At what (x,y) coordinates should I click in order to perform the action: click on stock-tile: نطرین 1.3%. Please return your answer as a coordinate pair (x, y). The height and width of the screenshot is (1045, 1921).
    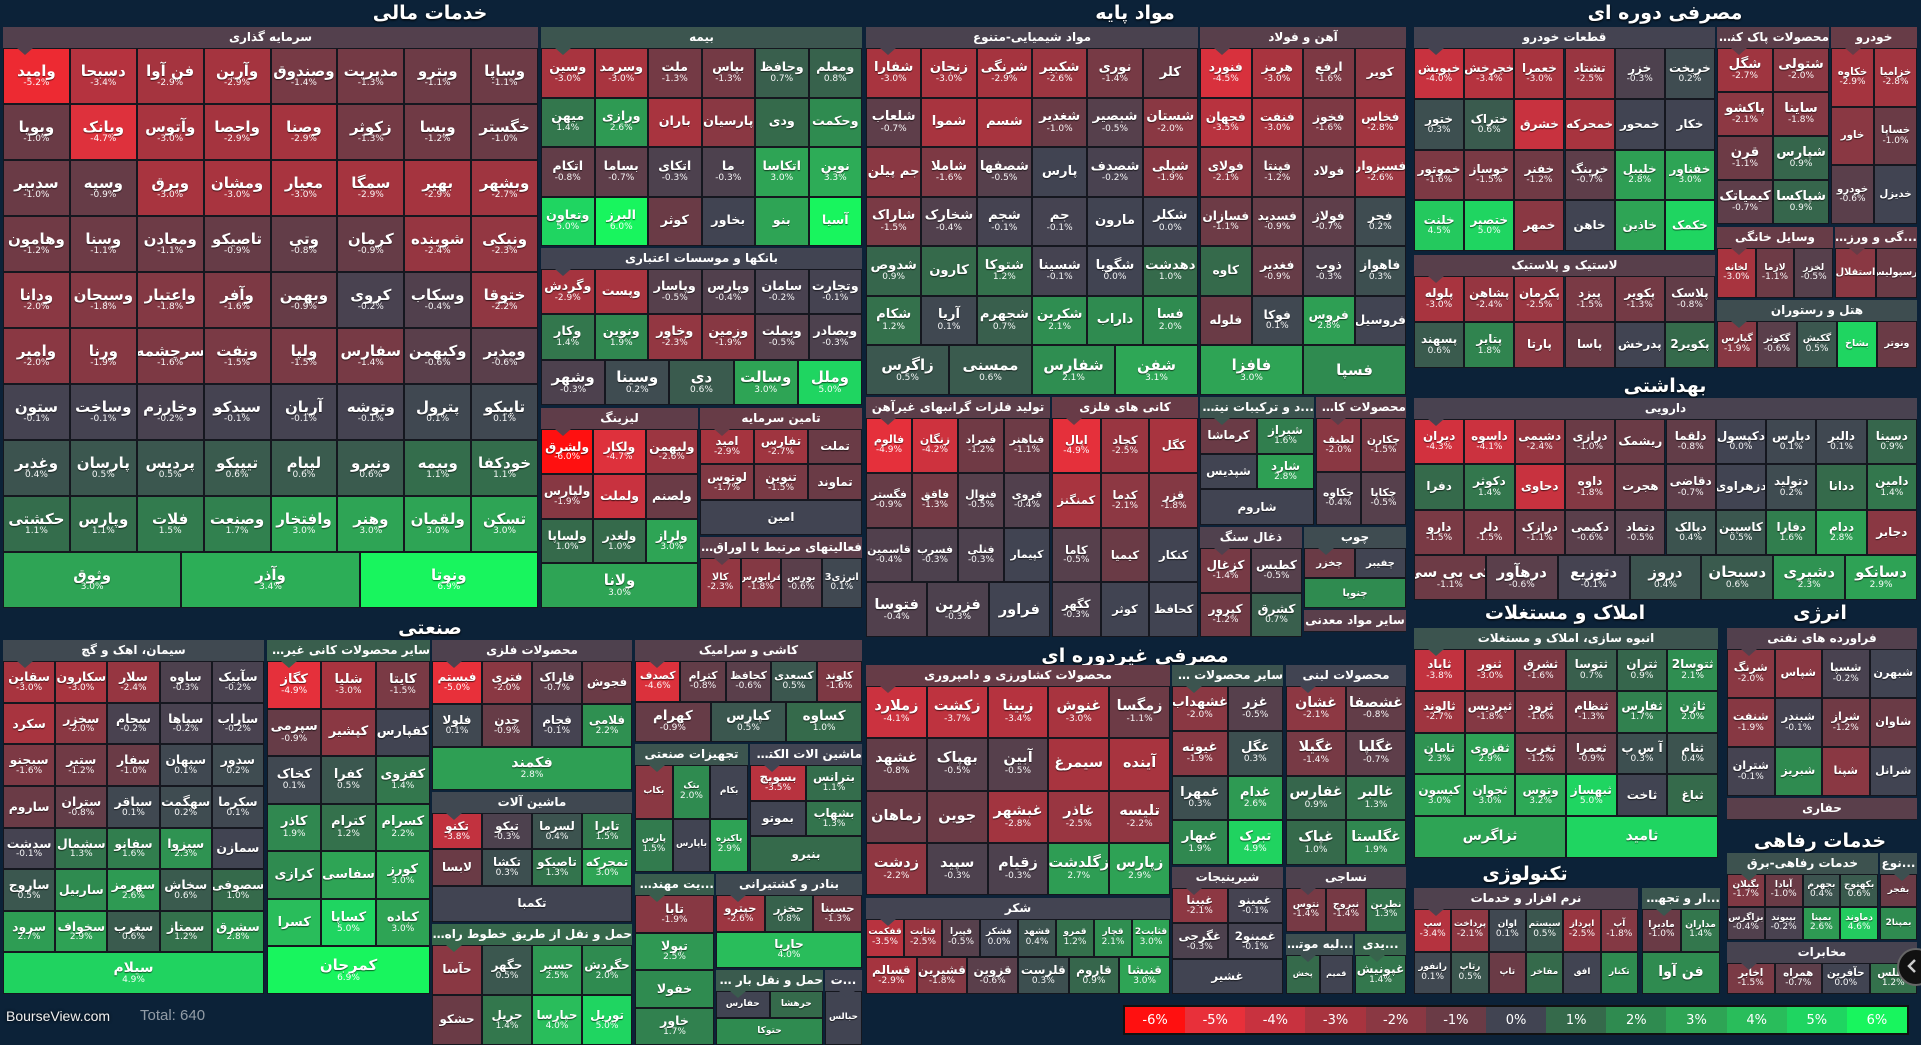
    Looking at the image, I should click on (1386, 910).